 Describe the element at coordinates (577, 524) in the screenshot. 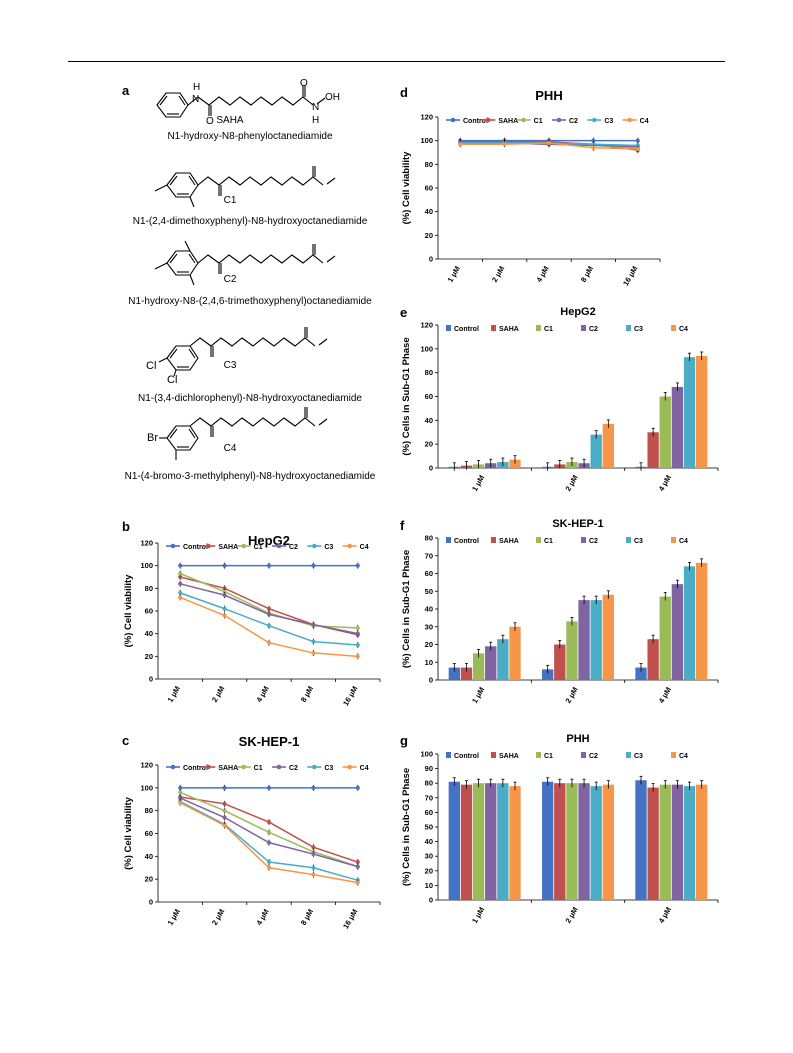

I see `chart-title: SK-HEP-1` at that location.